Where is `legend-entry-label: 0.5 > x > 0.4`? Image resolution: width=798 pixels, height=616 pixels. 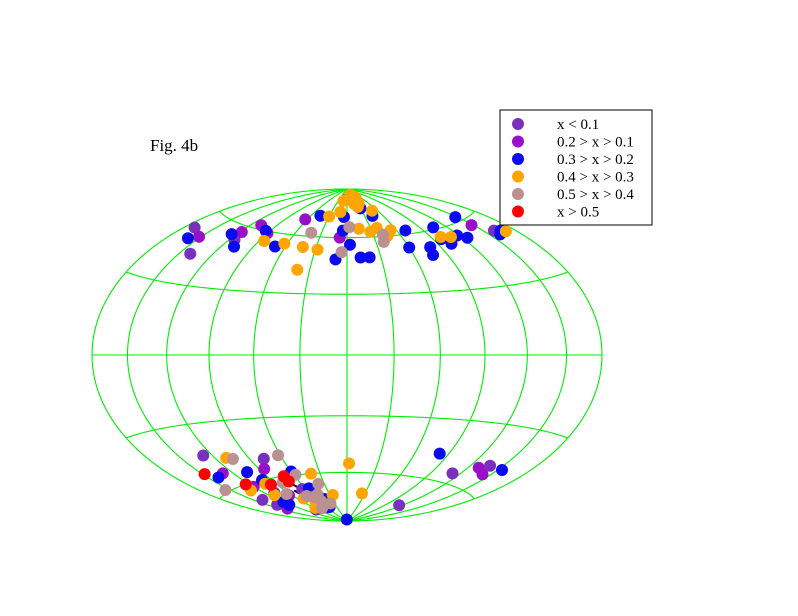 legend-entry-label: 0.5 > x > 0.4 is located at coordinates (595, 195).